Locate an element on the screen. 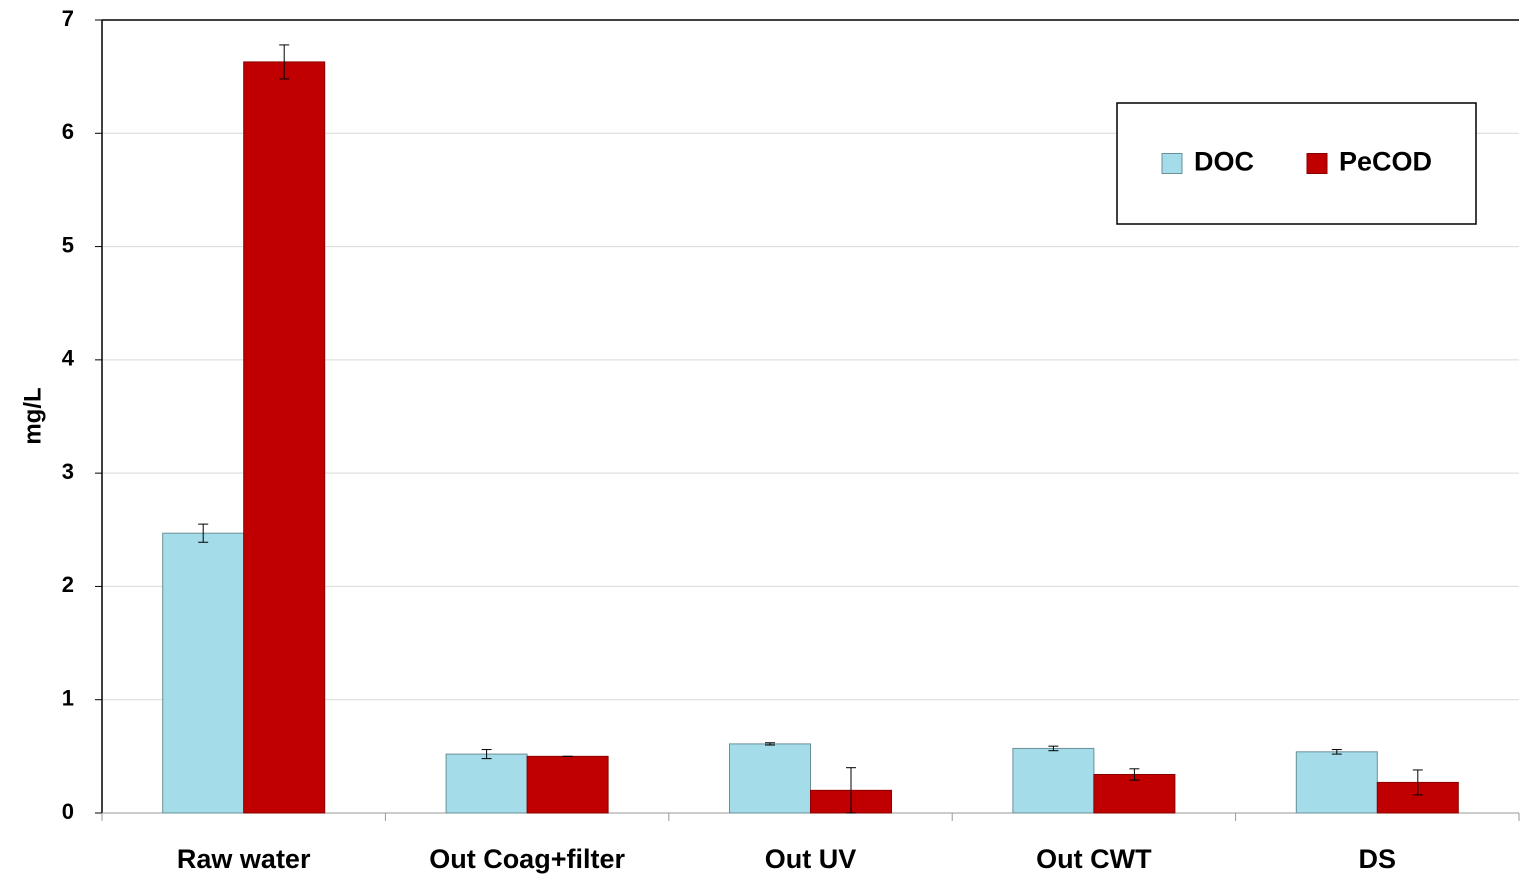 This screenshot has width=1520, height=878. y-axis-label: mg/L is located at coordinates (32, 415).